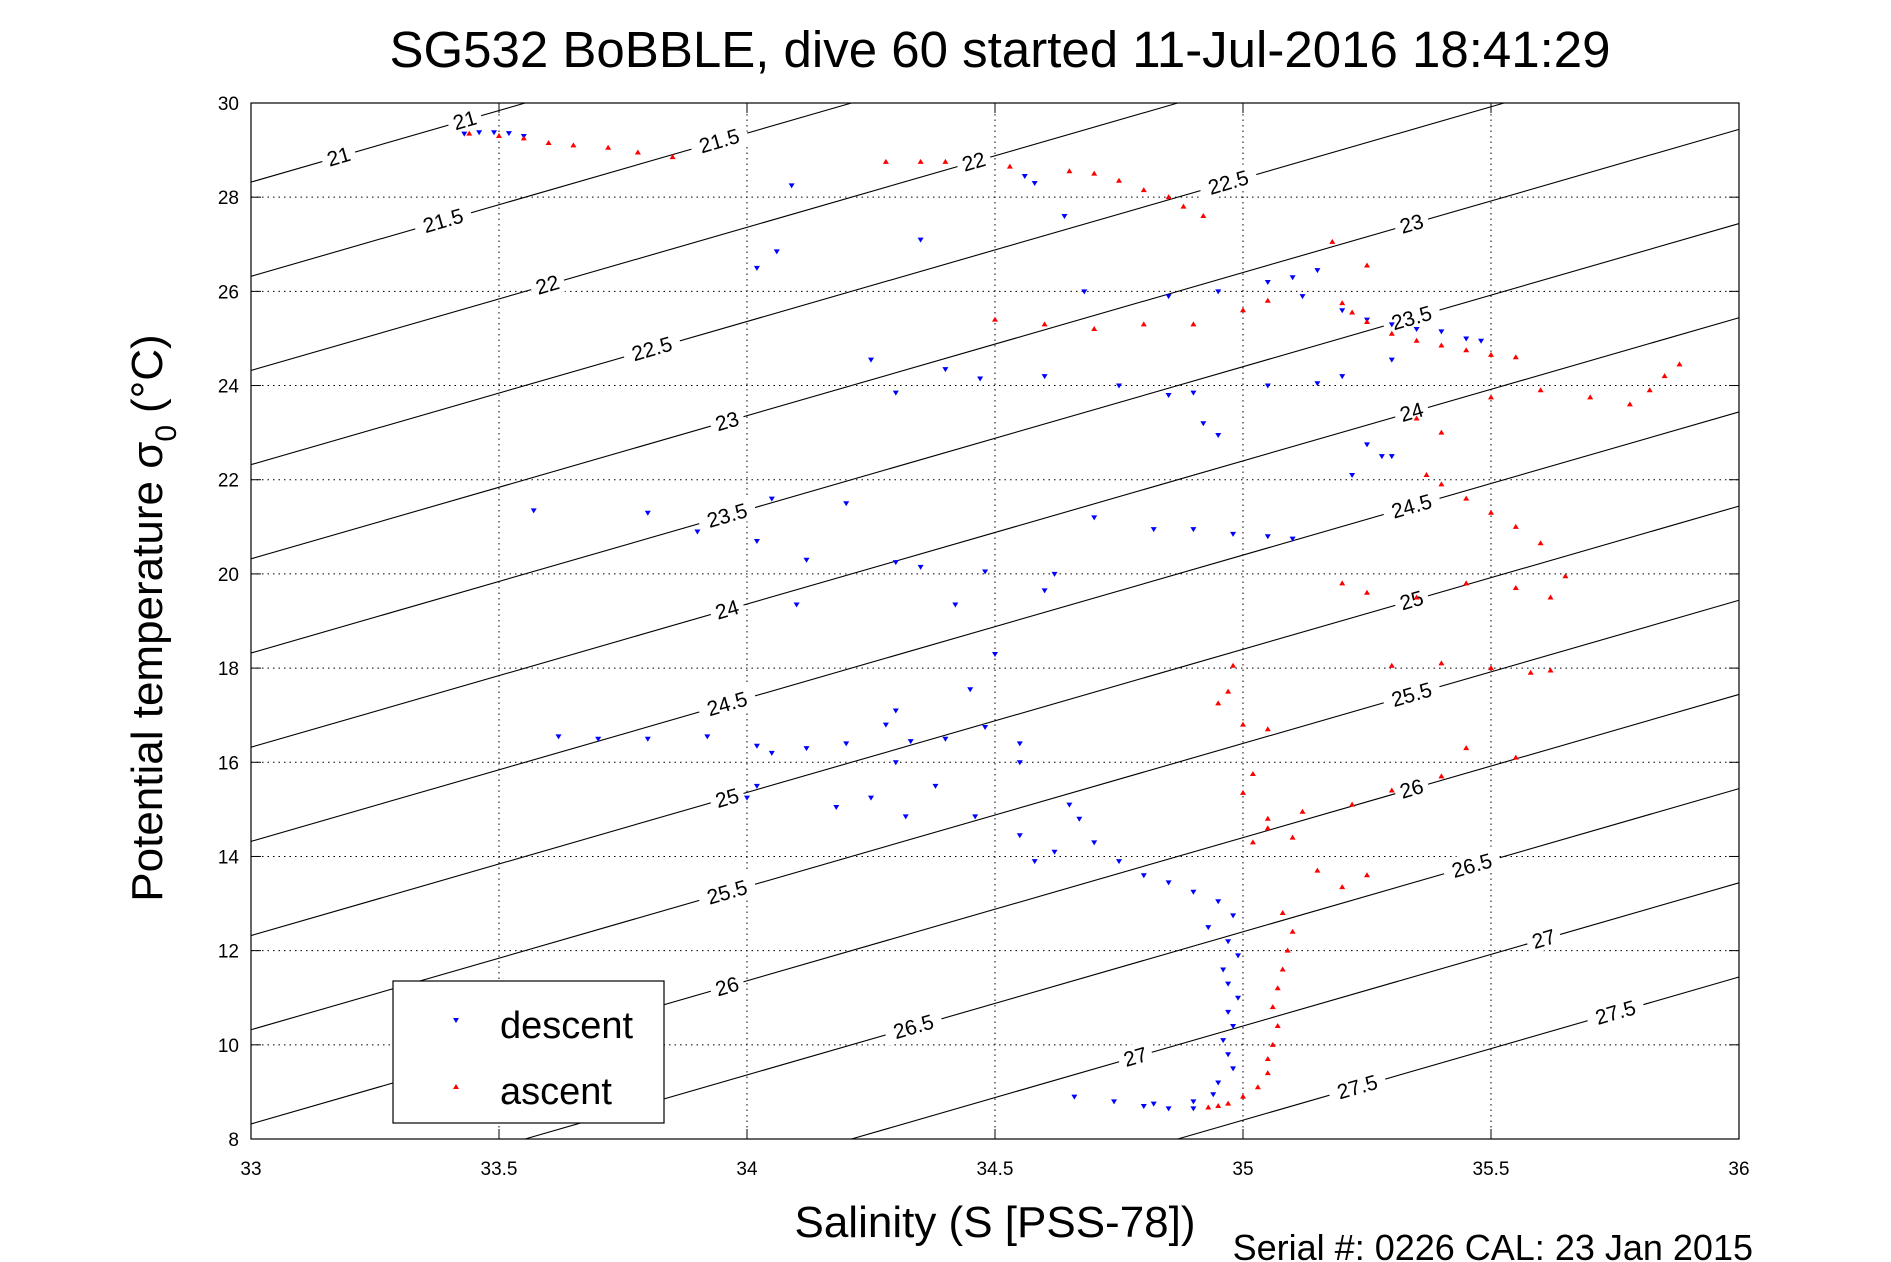  I want to click on y-tick-label: 16, so click(228, 763).